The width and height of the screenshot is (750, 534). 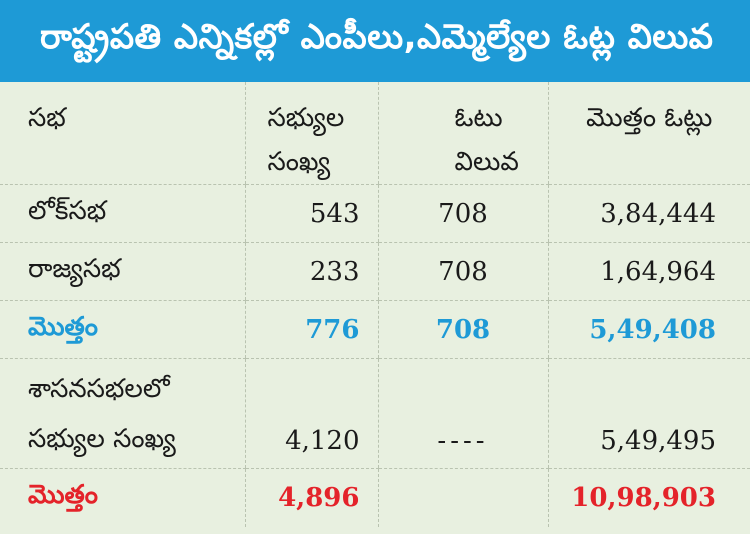 What do you see at coordinates (122, 413) in the screenshot?
I see `row-house: శాసనసభలలో సభ్యుల సంఖ్య` at bounding box center [122, 413].